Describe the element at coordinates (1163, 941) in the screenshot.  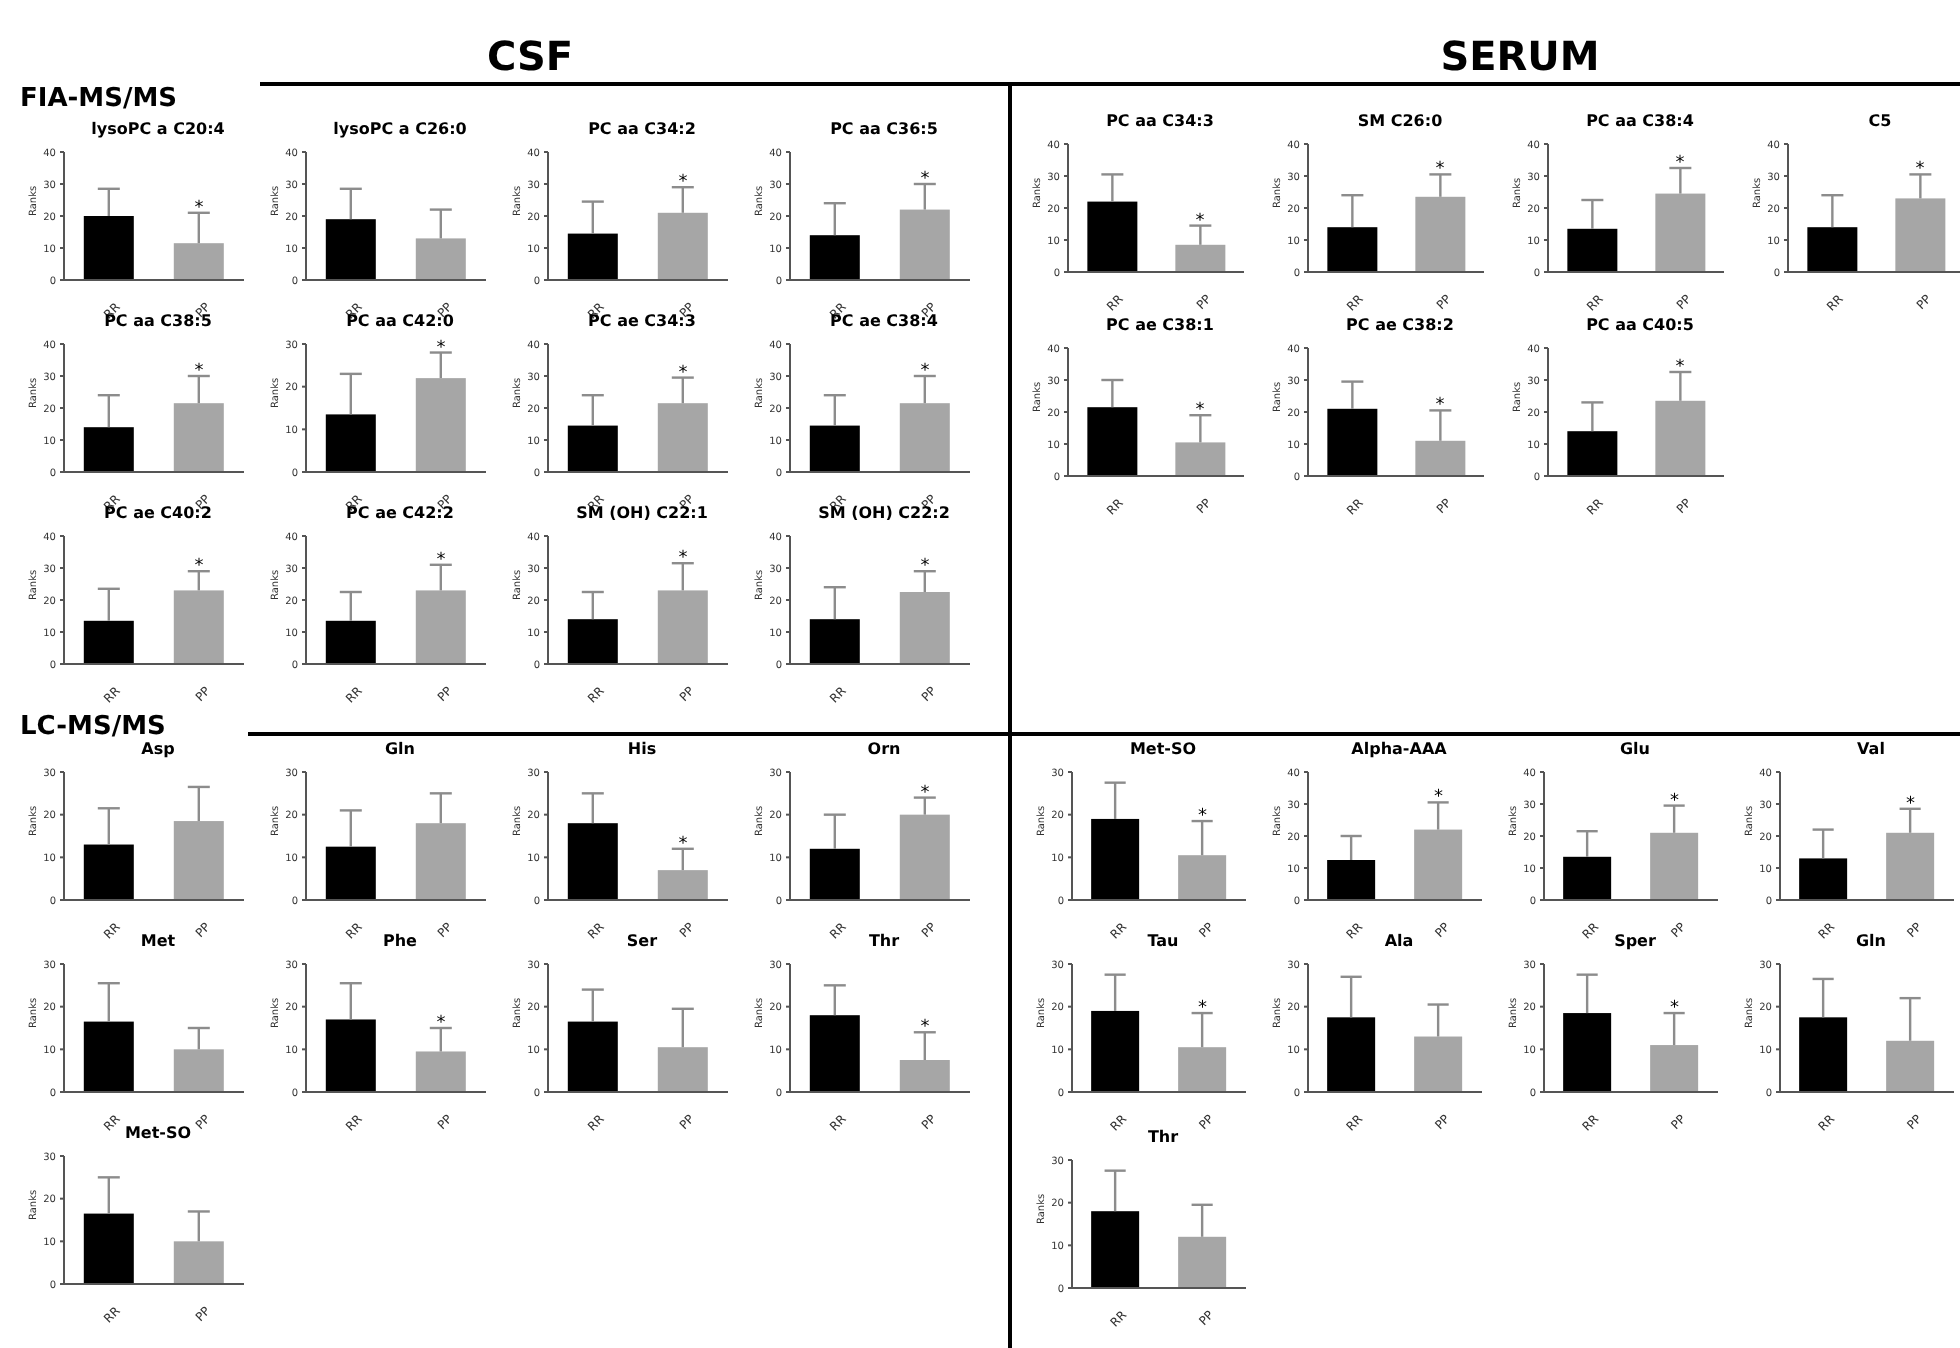
I see `chart-title: Tau` at that location.